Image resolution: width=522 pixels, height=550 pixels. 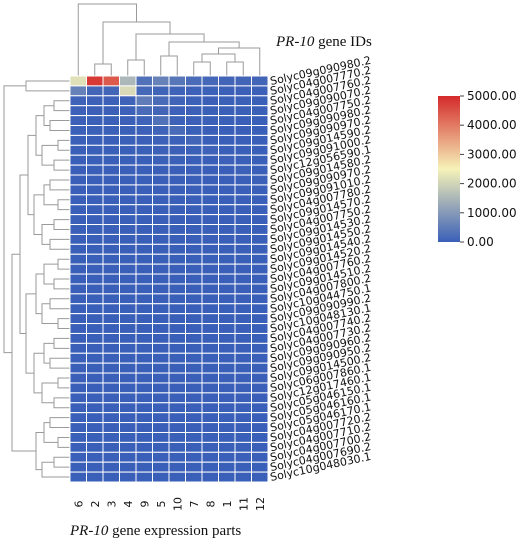 I want to click on column-label: 3, so click(x=111, y=504).